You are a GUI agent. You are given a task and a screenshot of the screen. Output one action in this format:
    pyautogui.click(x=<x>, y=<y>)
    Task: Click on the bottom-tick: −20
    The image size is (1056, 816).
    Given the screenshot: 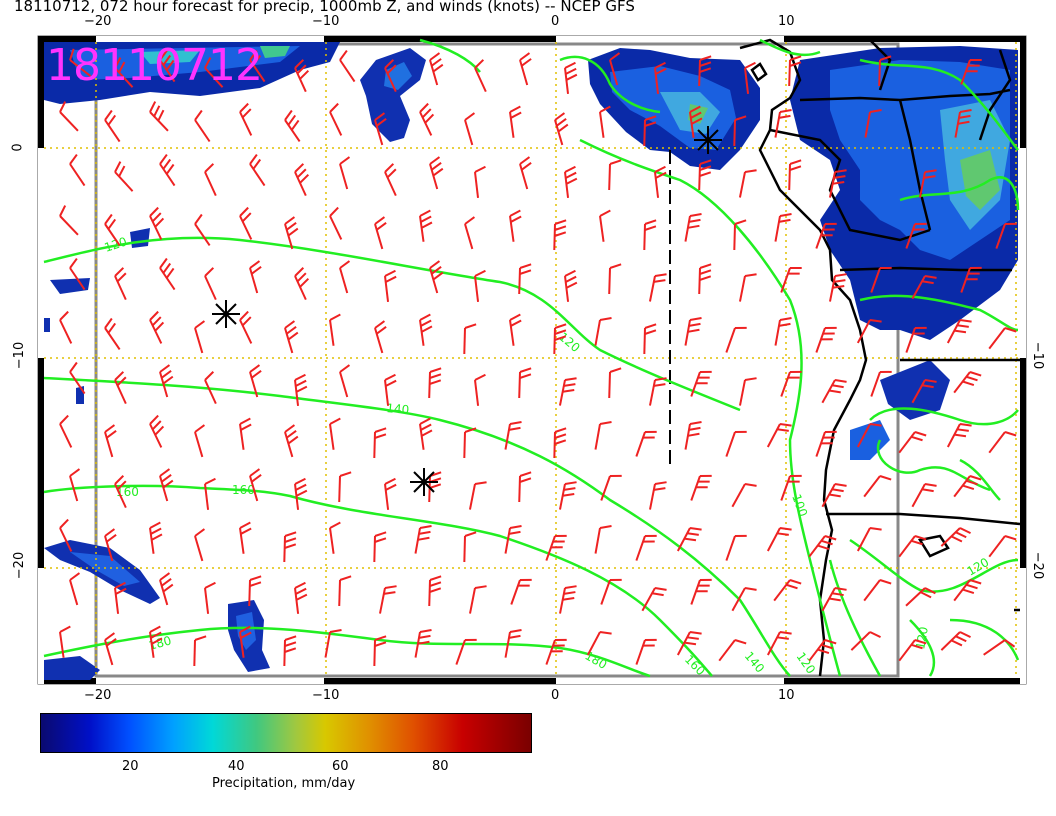 What is the action you would take?
    pyautogui.click(x=98, y=695)
    